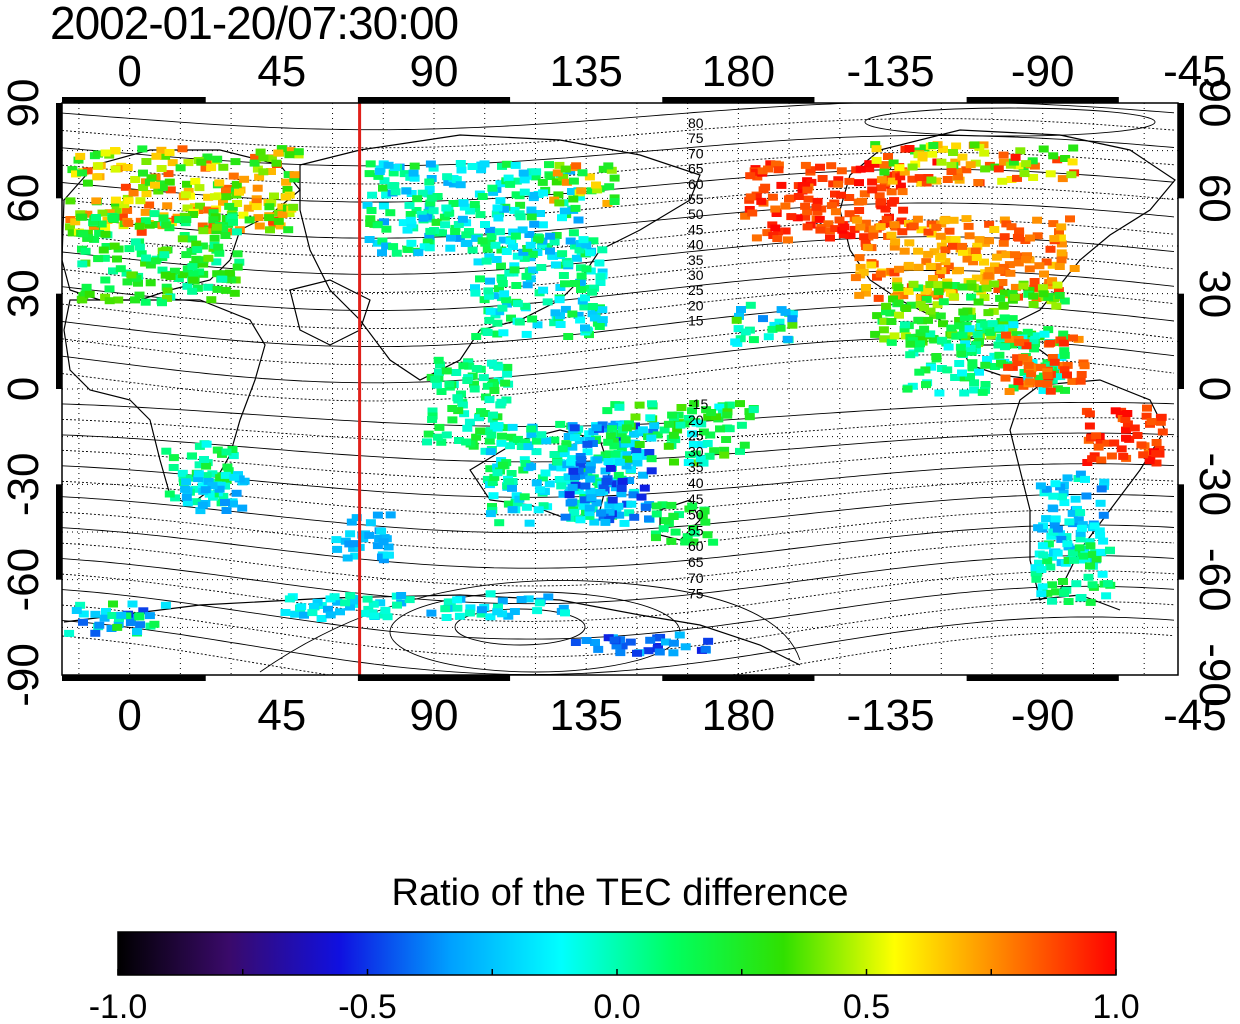 This screenshot has height=1024, width=1240. Describe the element at coordinates (1214, 675) in the screenshot. I see `right-lat-tick-label: -90` at that location.